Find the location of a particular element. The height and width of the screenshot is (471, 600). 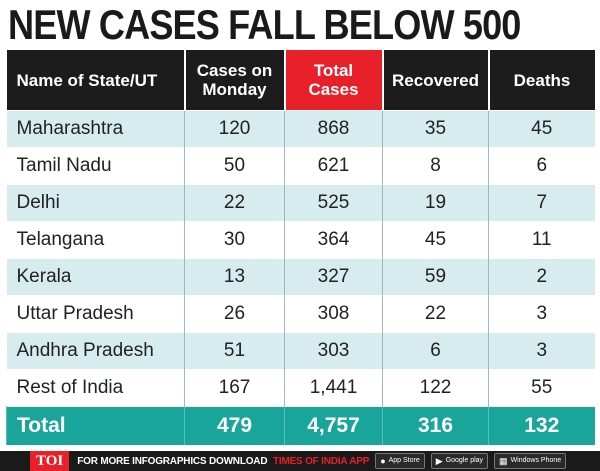

table-row: Kerala 13 327 59 2 is located at coordinates (300, 277).